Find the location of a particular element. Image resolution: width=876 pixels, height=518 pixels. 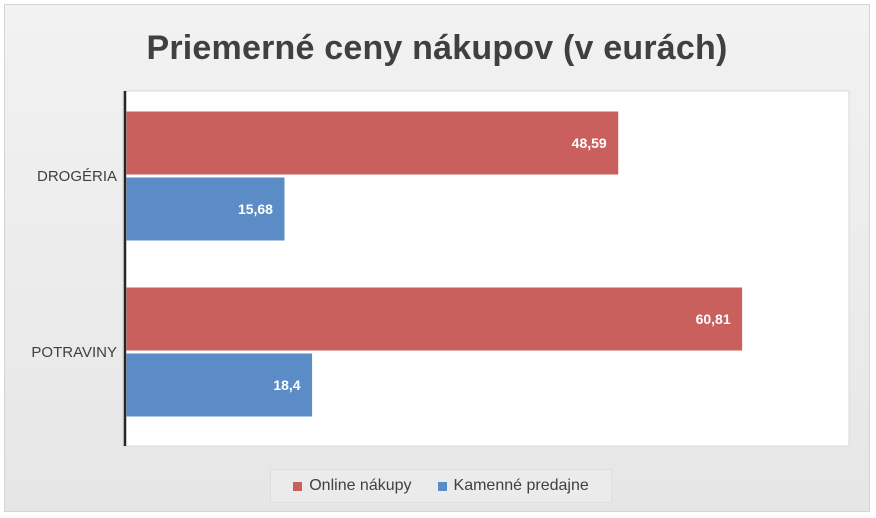

legend: Online nákupy Kamenné predajne is located at coordinates (441, 486).